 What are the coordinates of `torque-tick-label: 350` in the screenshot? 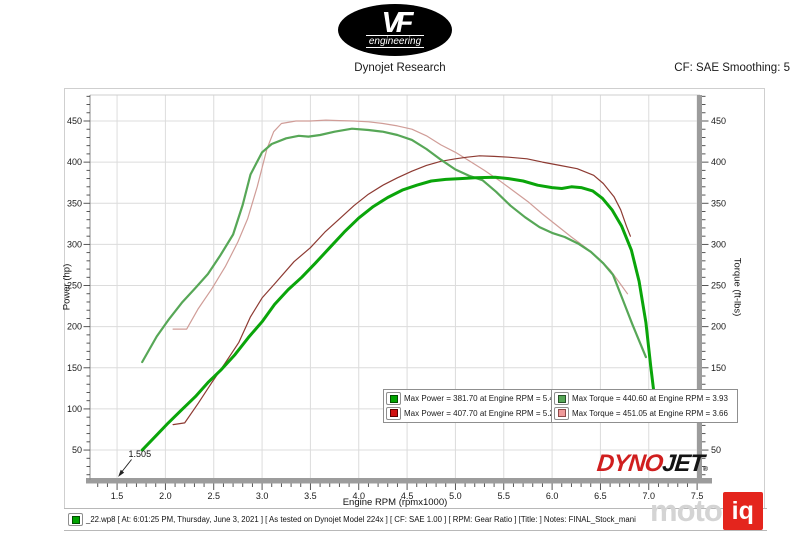 It's located at (718, 203).